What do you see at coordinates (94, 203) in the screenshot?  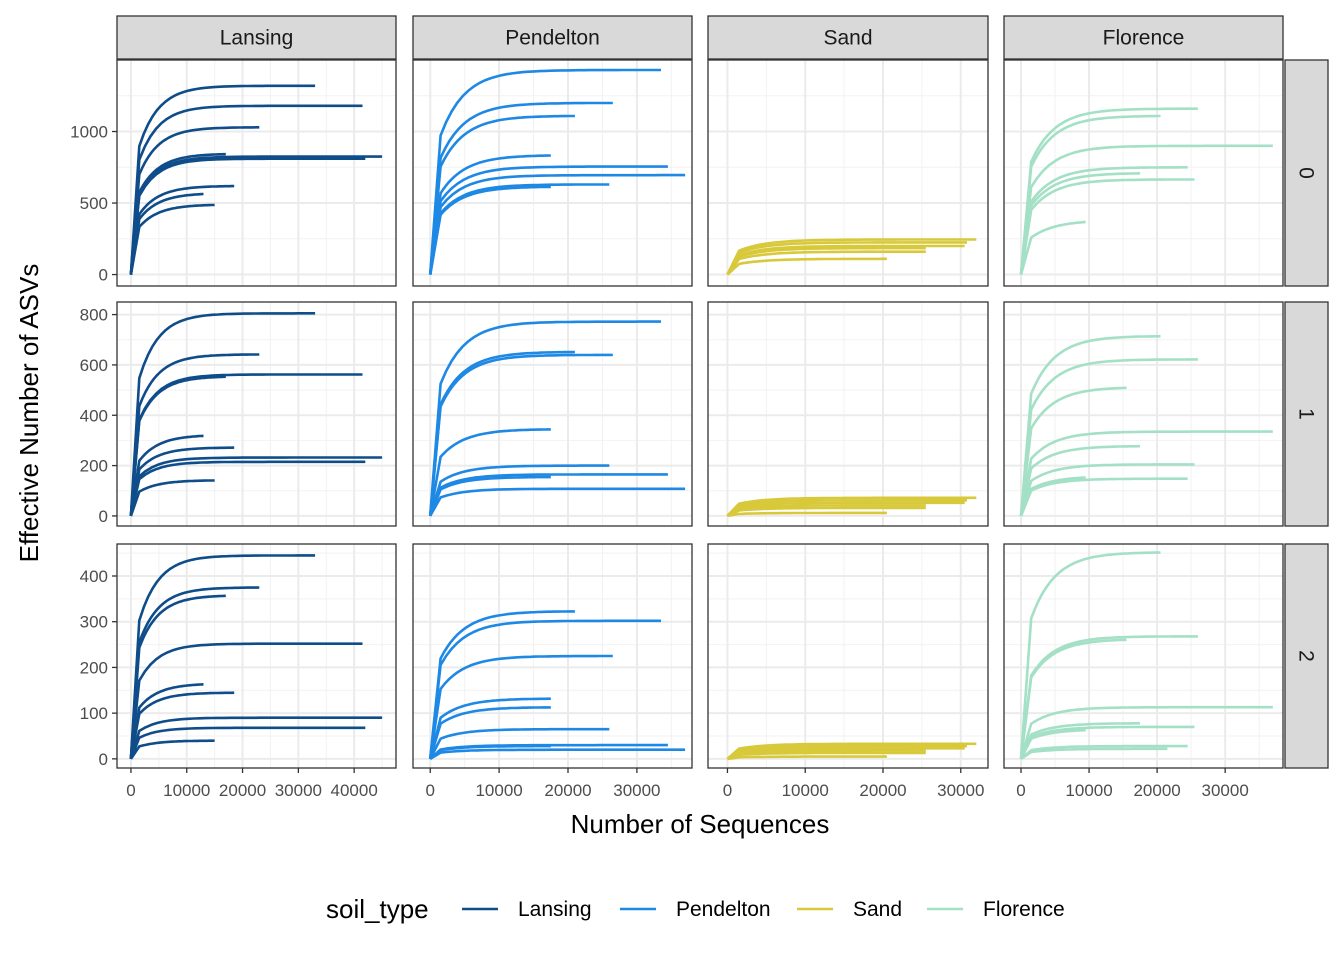 I see `y-tick-label: 500` at bounding box center [94, 203].